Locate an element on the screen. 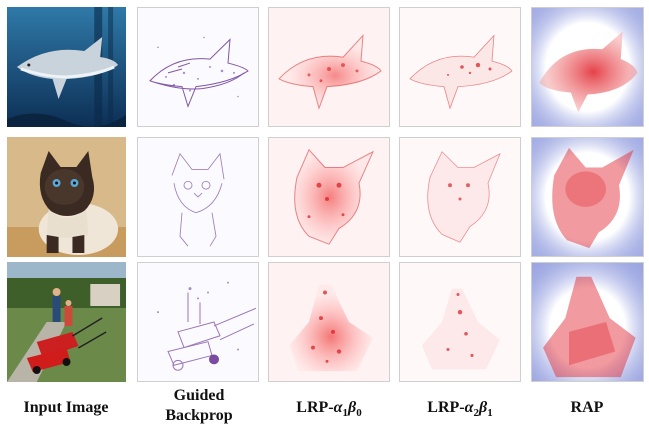 The image size is (649, 430). column-label-lrp-a2b1: LRP-α2β1 is located at coordinates (460, 410).